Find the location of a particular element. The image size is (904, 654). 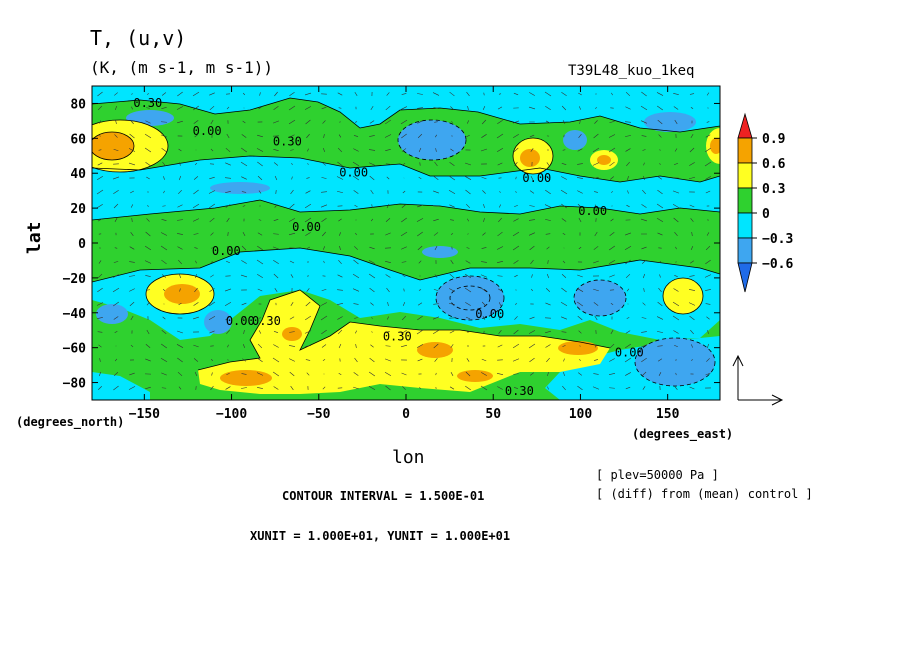

y-tick-label: −20 is located at coordinates (75, 279).